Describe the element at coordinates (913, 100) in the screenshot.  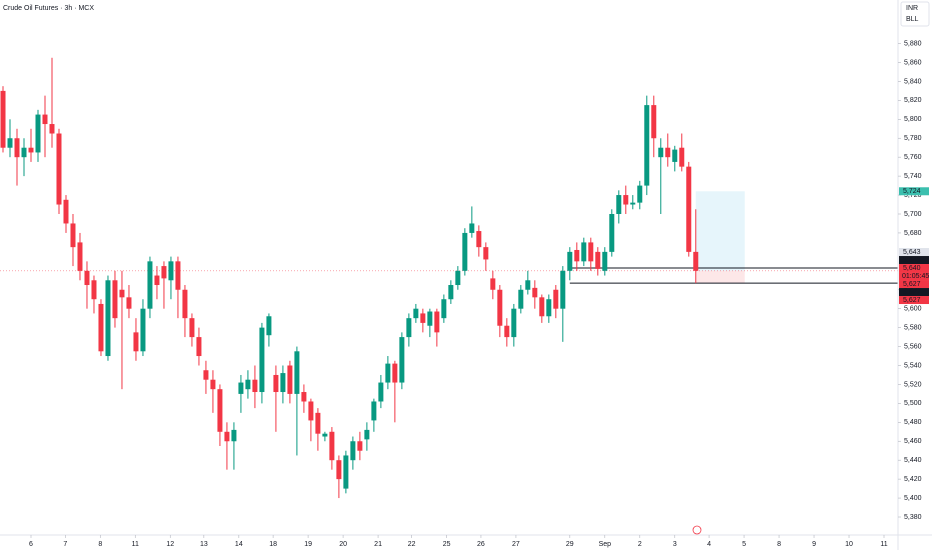
I see `y-tick-label: 5,820` at that location.